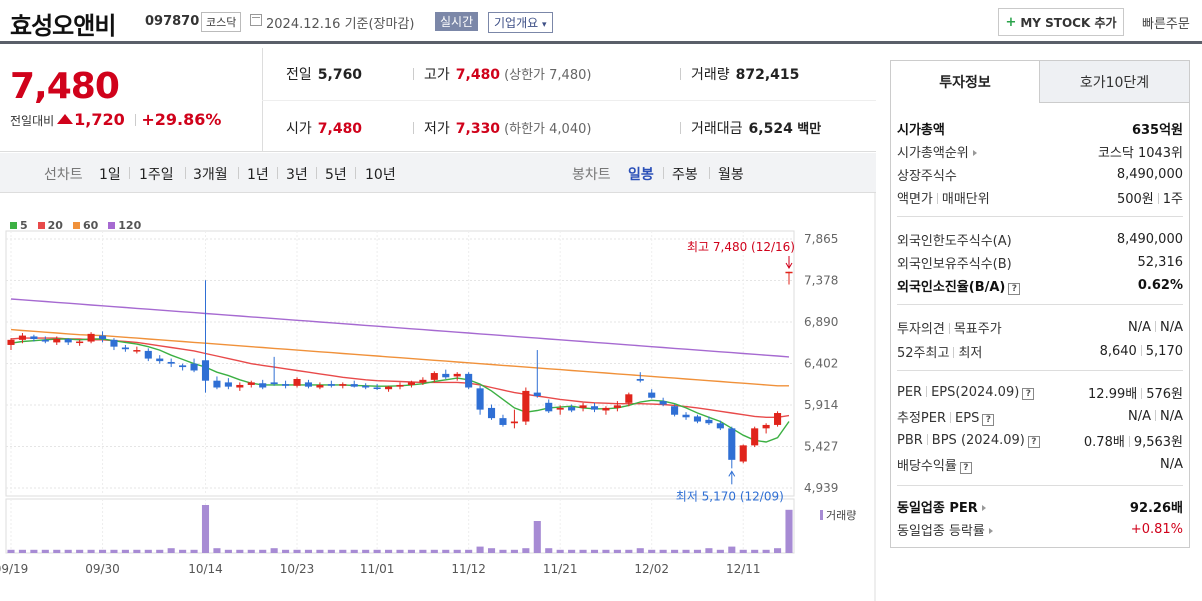 This screenshot has width=1202, height=601. I want to click on range-5y: 5년, so click(336, 175).